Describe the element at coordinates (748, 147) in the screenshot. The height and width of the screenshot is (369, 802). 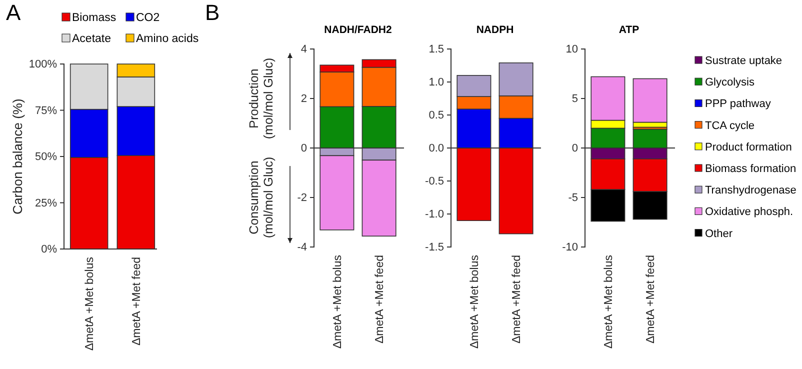
I see `legend-label: Product formation` at that location.